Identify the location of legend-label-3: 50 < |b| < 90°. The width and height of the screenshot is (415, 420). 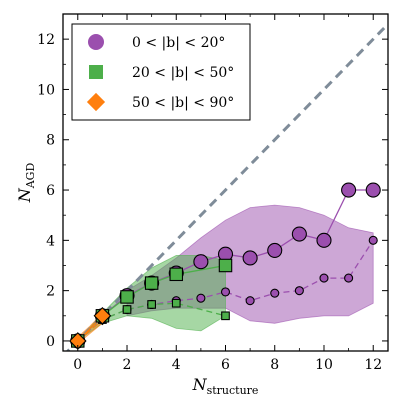
(183, 103).